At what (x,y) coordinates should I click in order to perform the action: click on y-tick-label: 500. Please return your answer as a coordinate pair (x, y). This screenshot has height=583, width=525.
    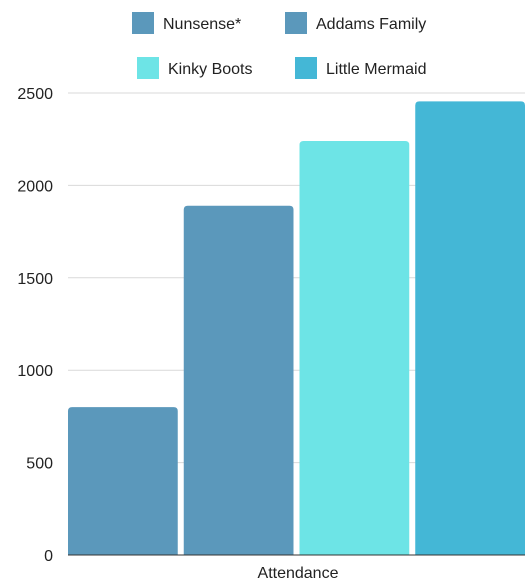
    Looking at the image, I should click on (39, 464).